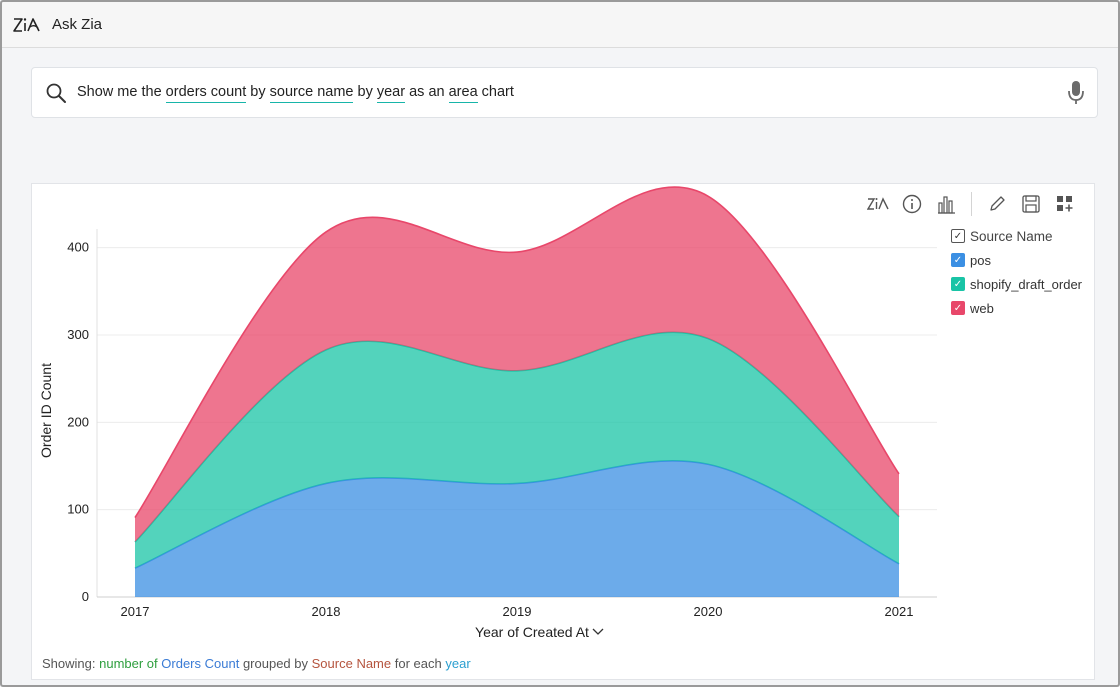 The height and width of the screenshot is (687, 1120). What do you see at coordinates (200, 663) in the screenshot?
I see `footer-part: Orders Count` at bounding box center [200, 663].